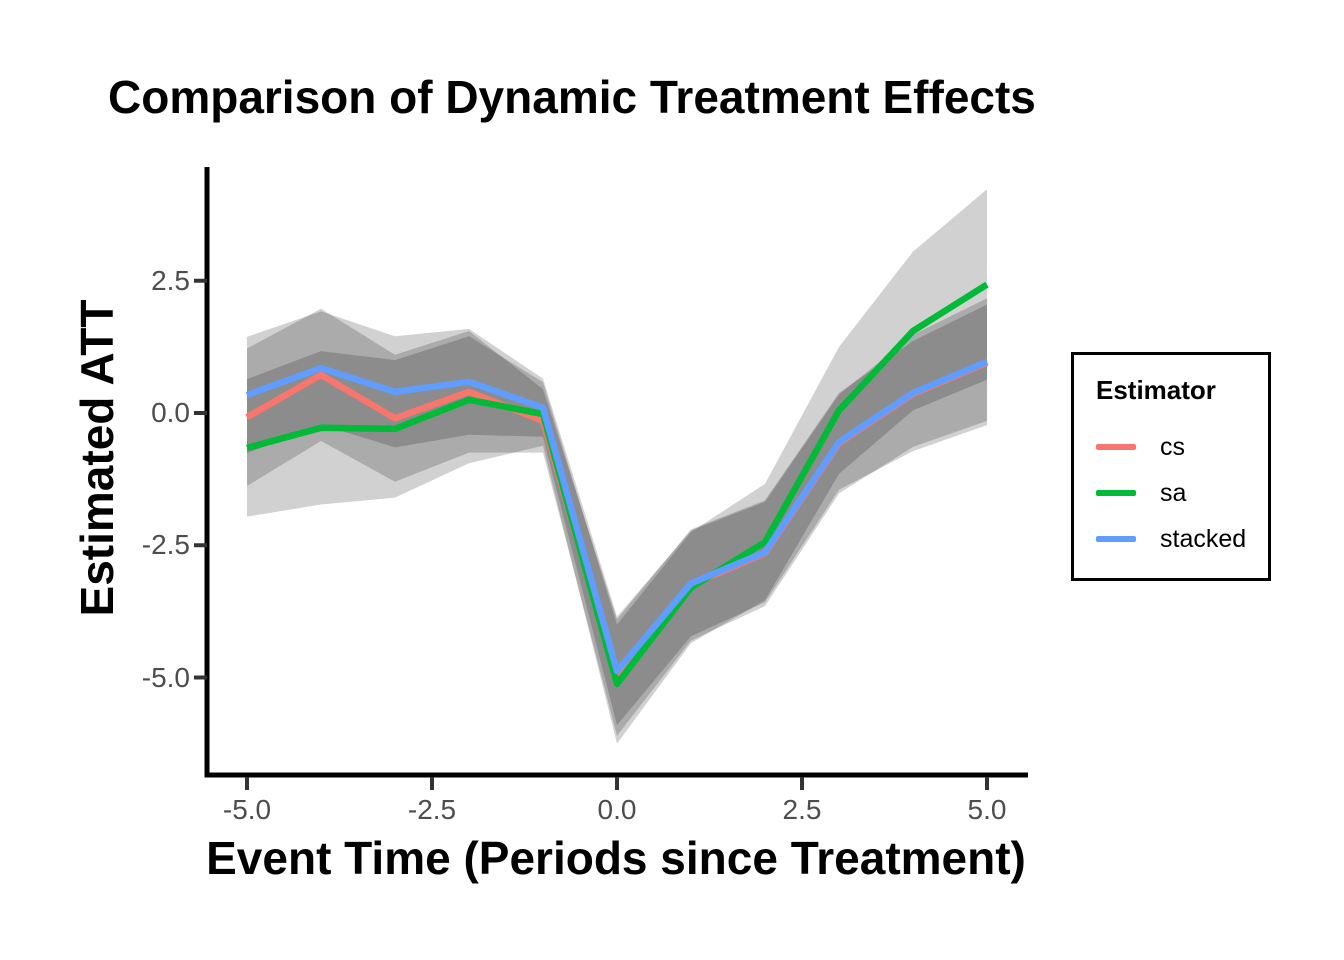  I want to click on y-axis-title: Estimated ATT, so click(97, 458).